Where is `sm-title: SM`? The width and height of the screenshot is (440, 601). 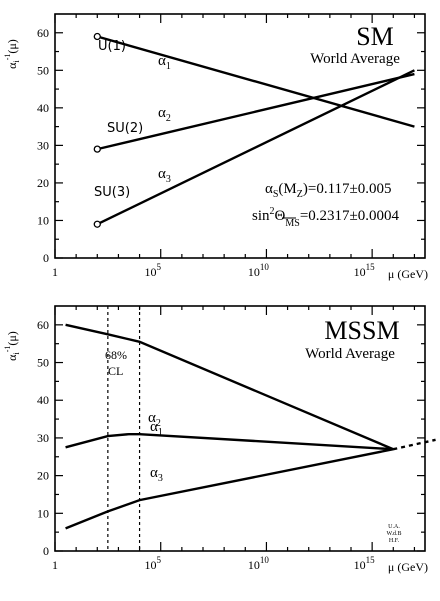
sm-title: SM is located at coordinates (375, 36).